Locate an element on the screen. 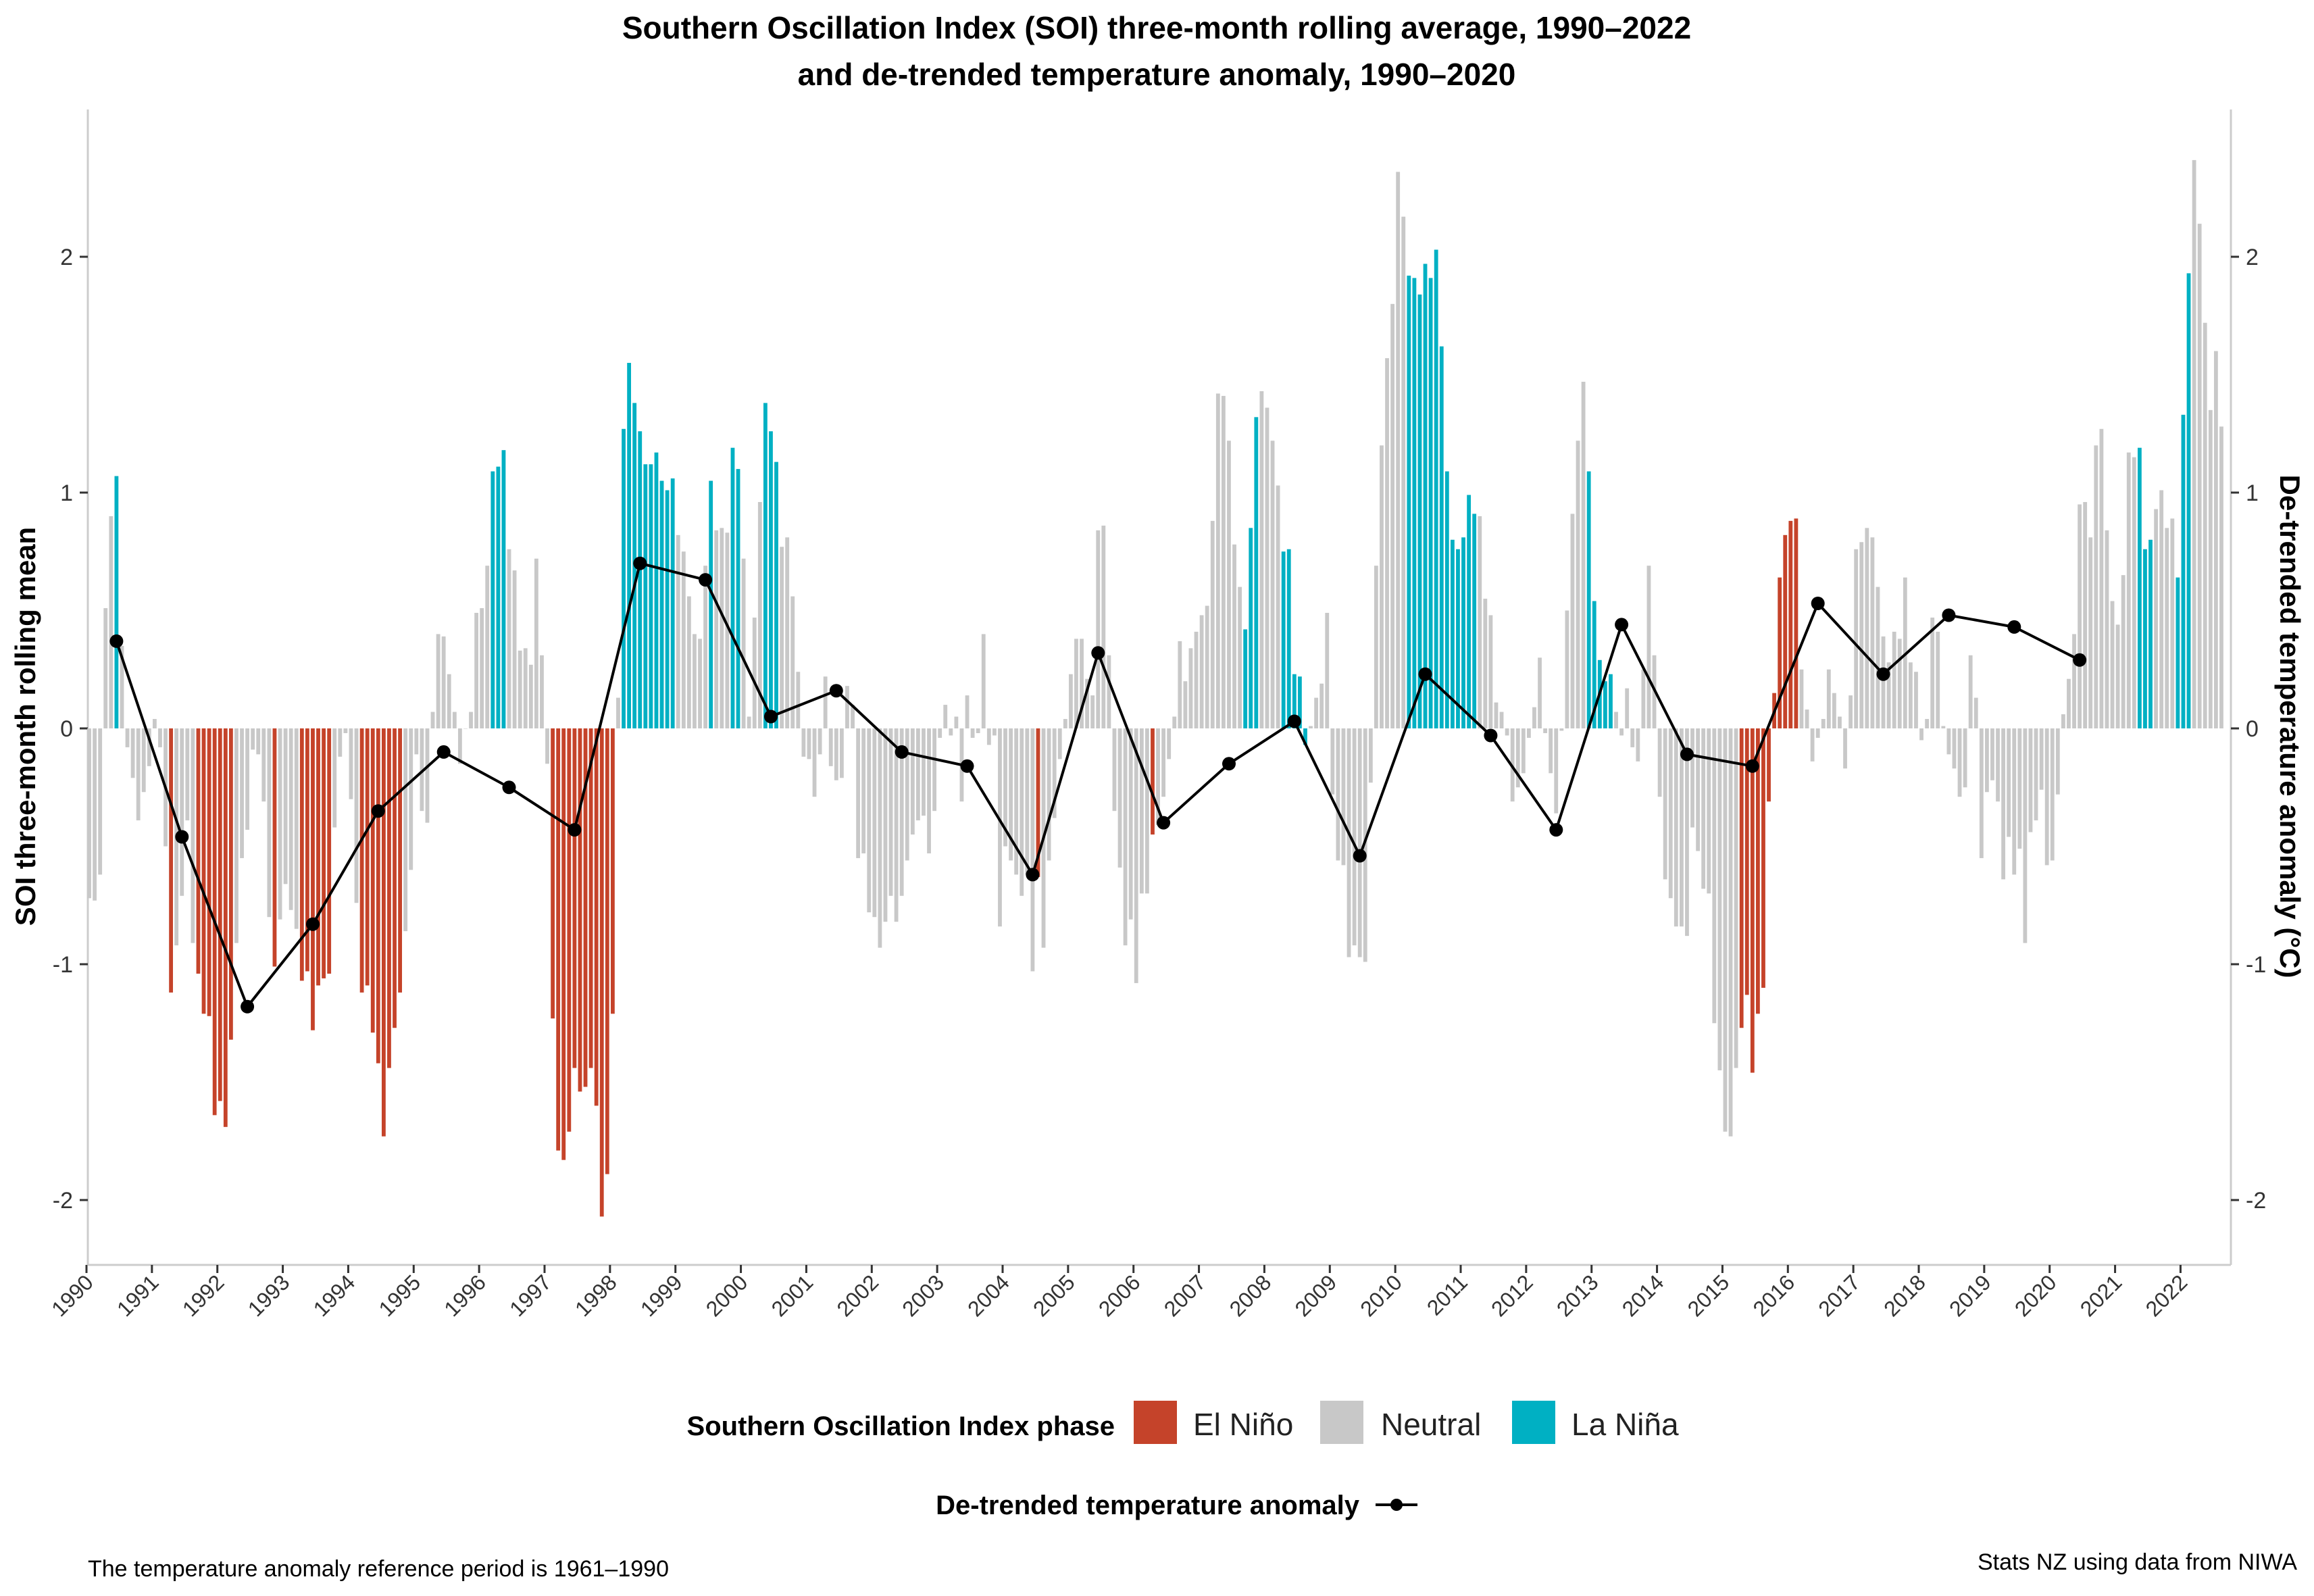  source-note: Stats NZ using data from NIWA is located at coordinates (2138, 1562).